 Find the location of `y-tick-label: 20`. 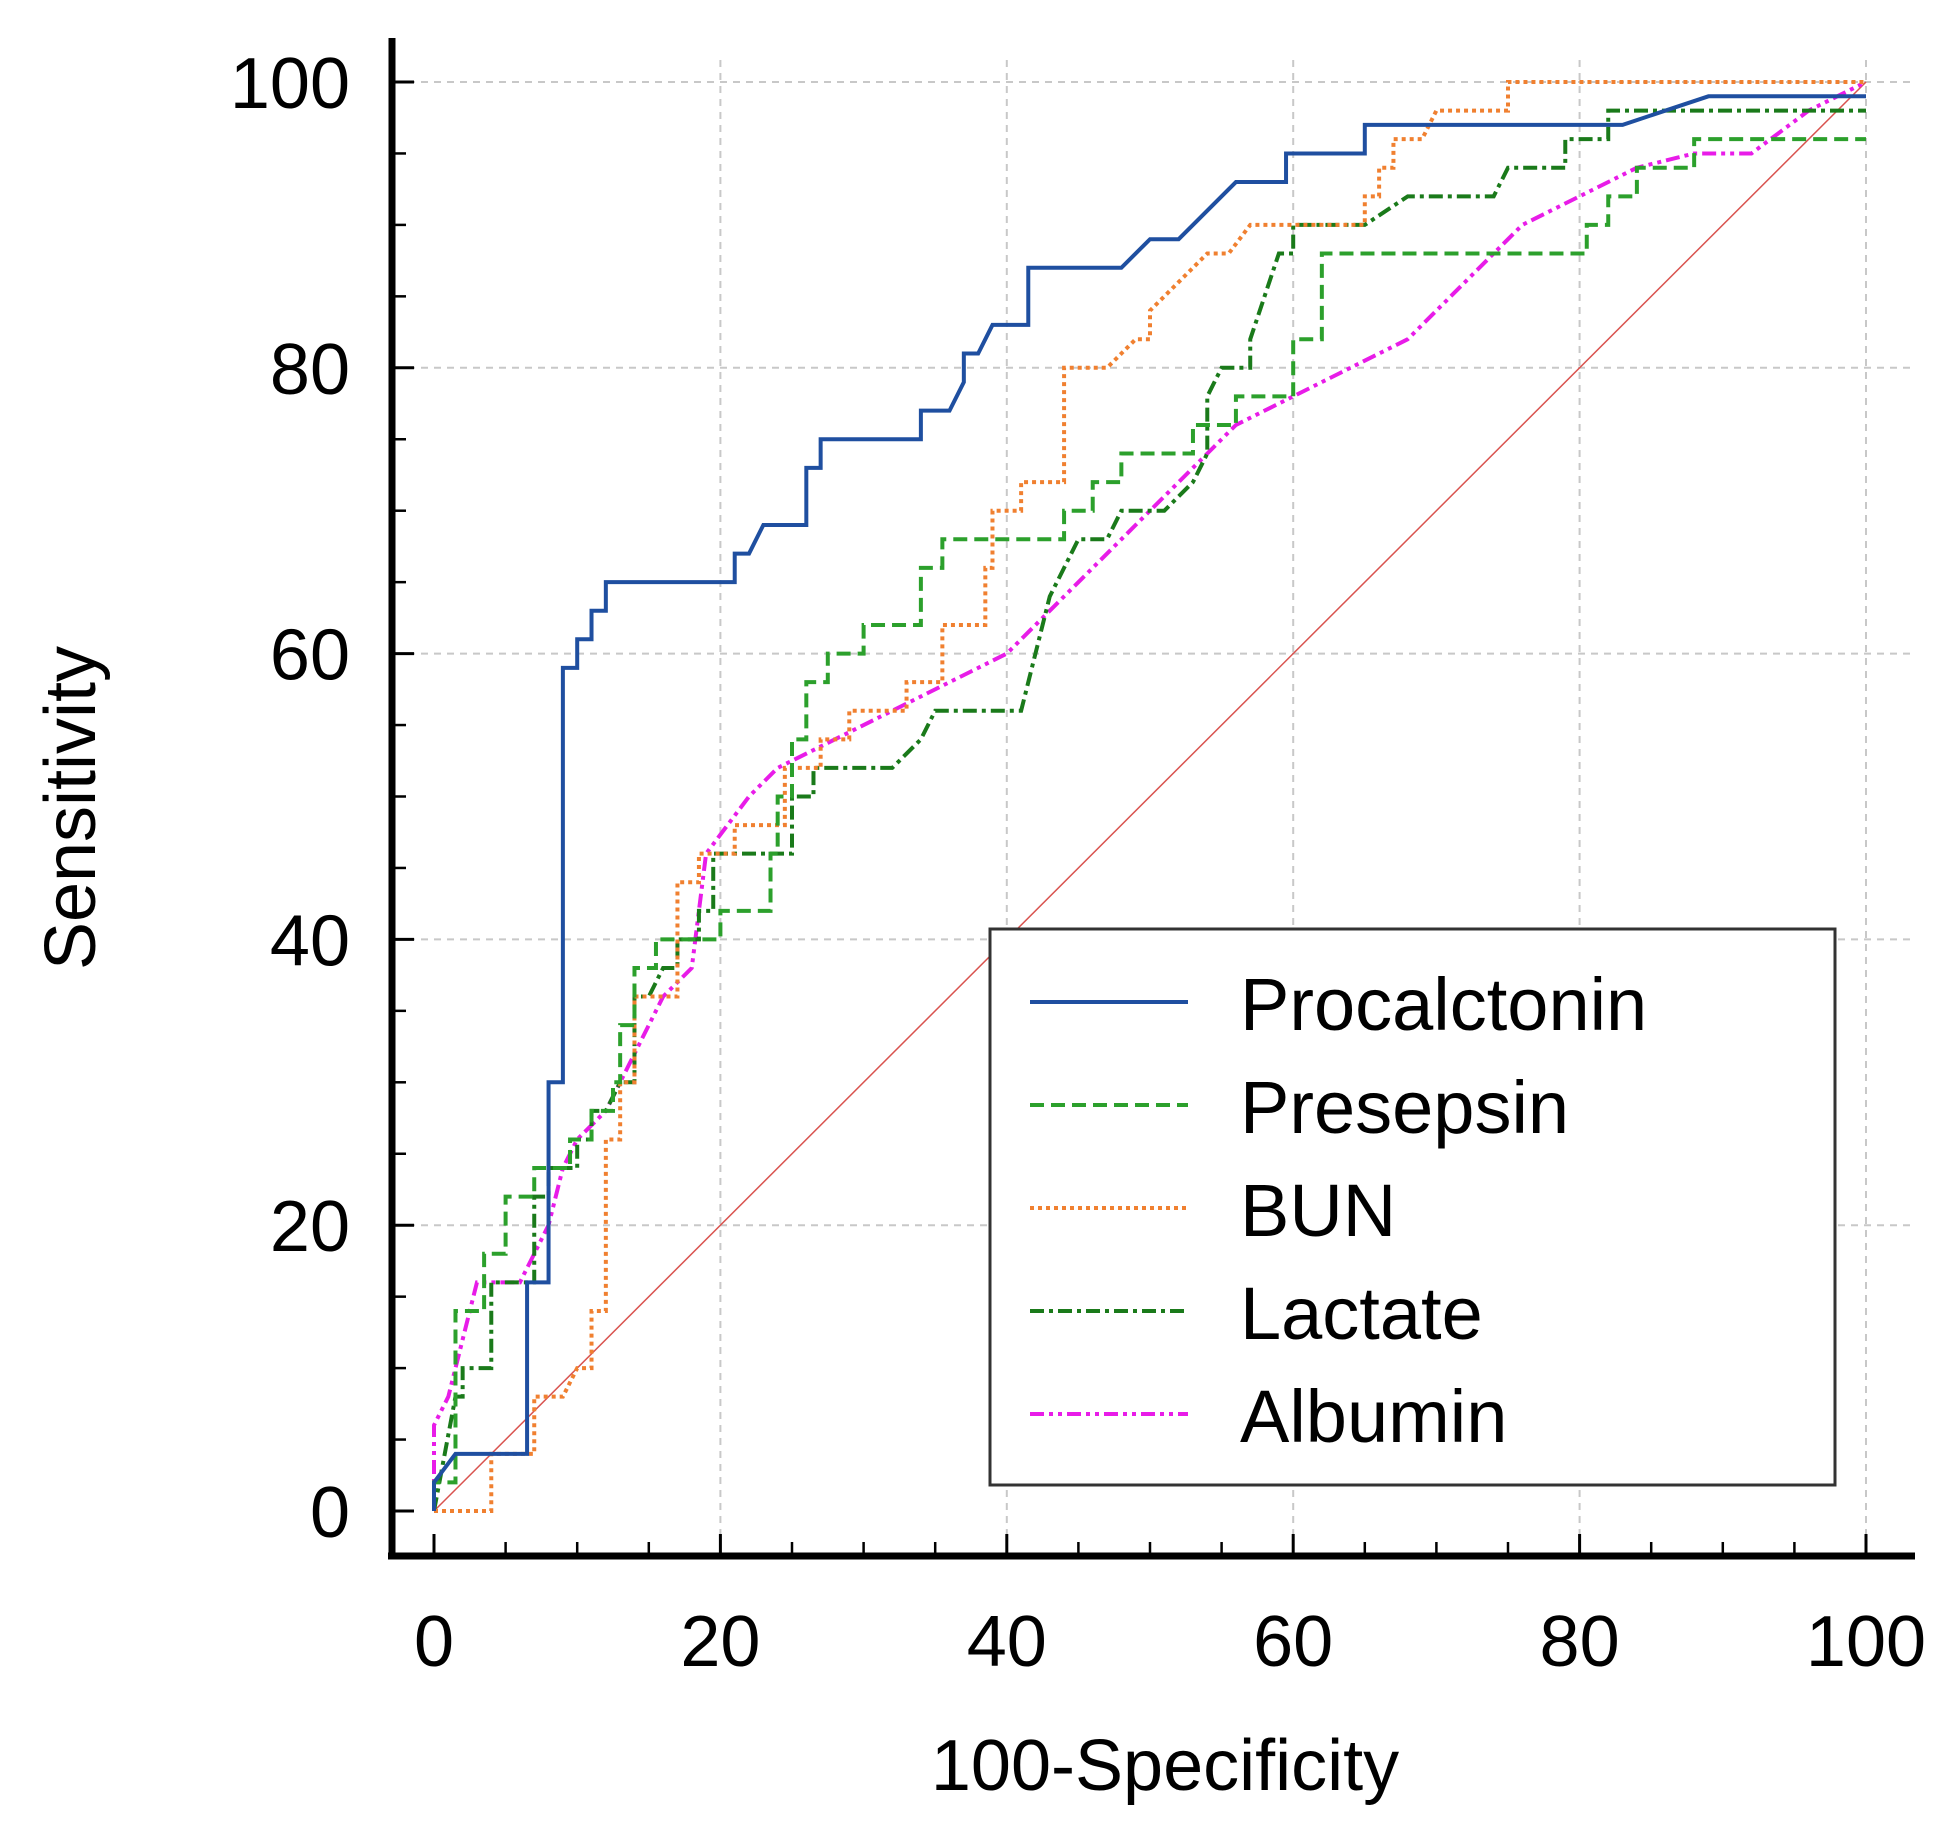

y-tick-label: 20 is located at coordinates (310, 1227).